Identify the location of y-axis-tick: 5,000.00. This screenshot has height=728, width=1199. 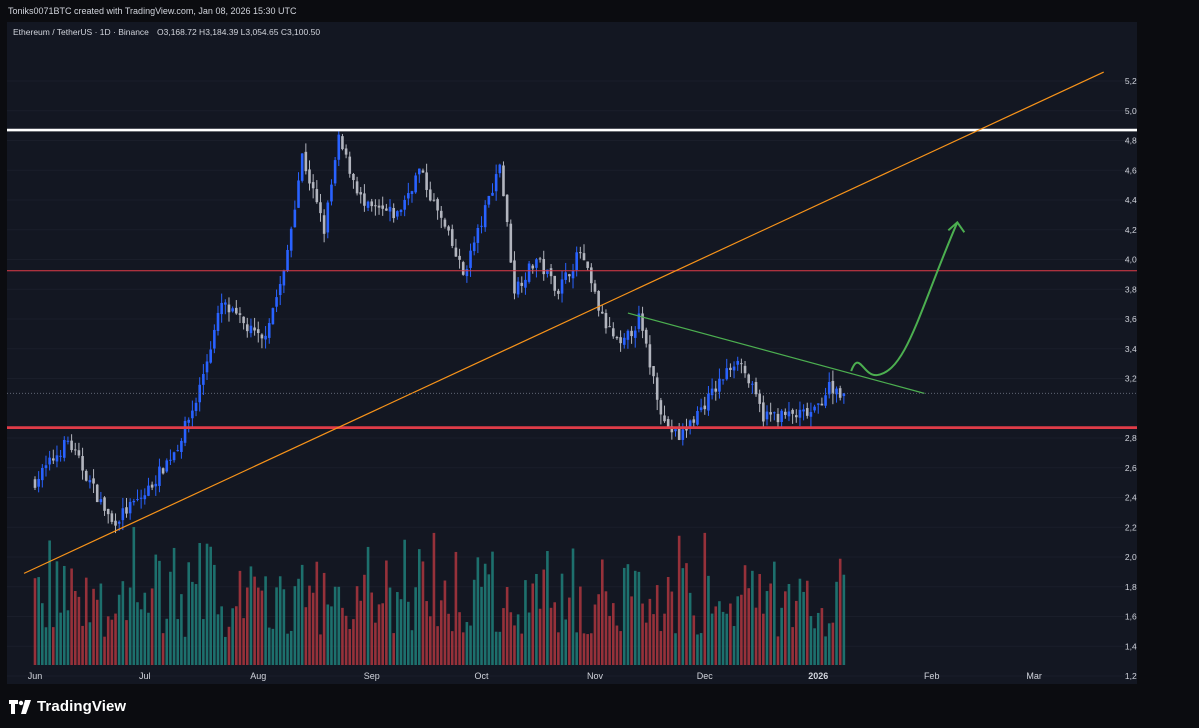
(1131, 111).